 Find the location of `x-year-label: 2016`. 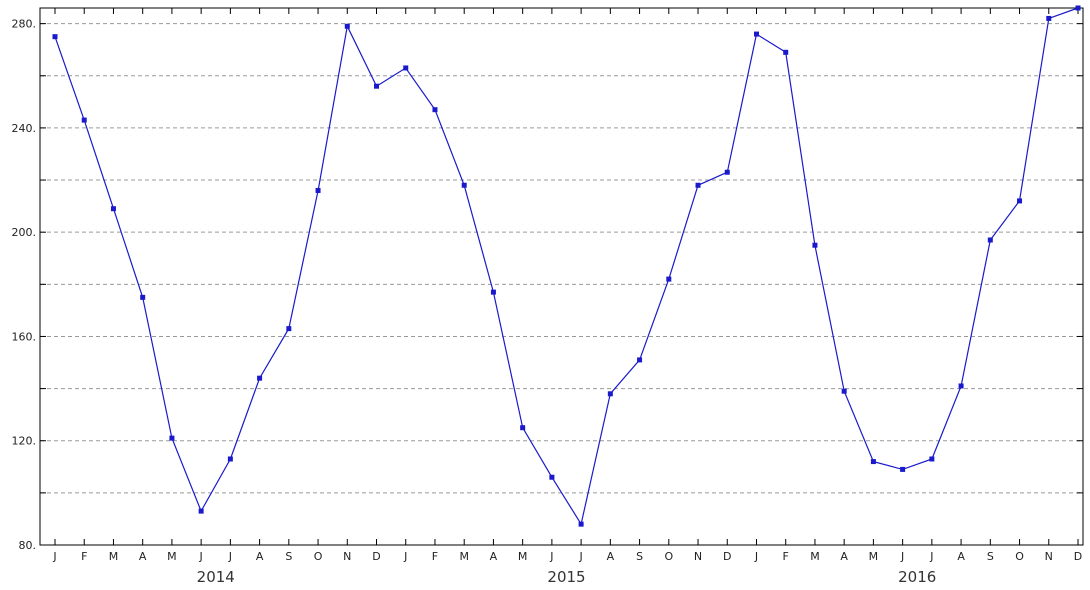

x-year-label: 2016 is located at coordinates (917, 577).